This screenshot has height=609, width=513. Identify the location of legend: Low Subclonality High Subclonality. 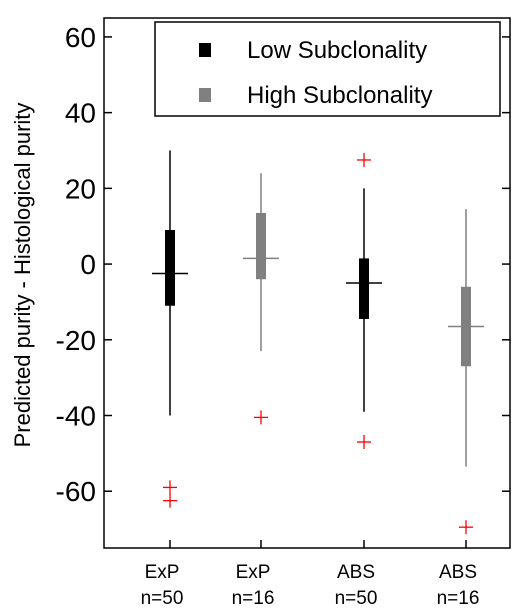
(327, 69).